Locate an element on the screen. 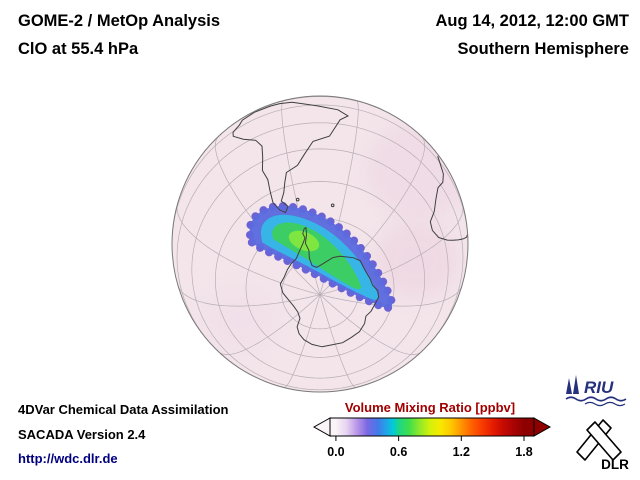 The height and width of the screenshot is (480, 640). plot-title: GOME-2 / MetOp Analysis is located at coordinates (119, 21).